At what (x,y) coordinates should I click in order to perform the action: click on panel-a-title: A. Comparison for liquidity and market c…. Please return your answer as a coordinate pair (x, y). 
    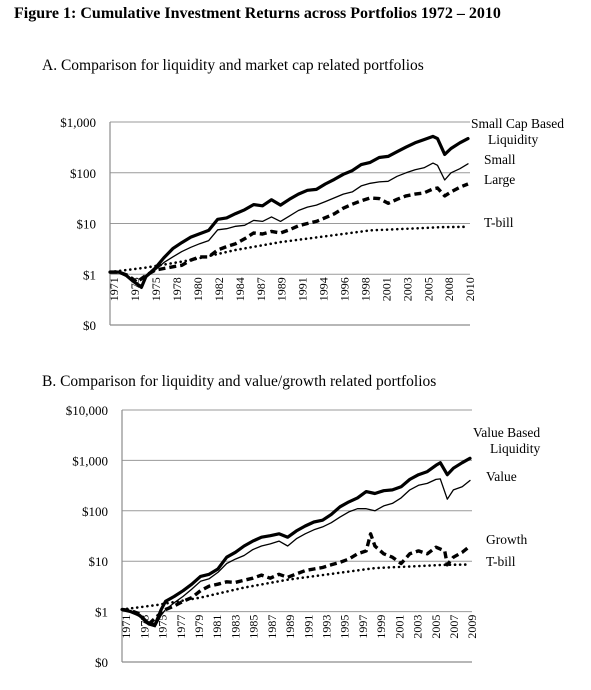
    Looking at the image, I should click on (233, 65).